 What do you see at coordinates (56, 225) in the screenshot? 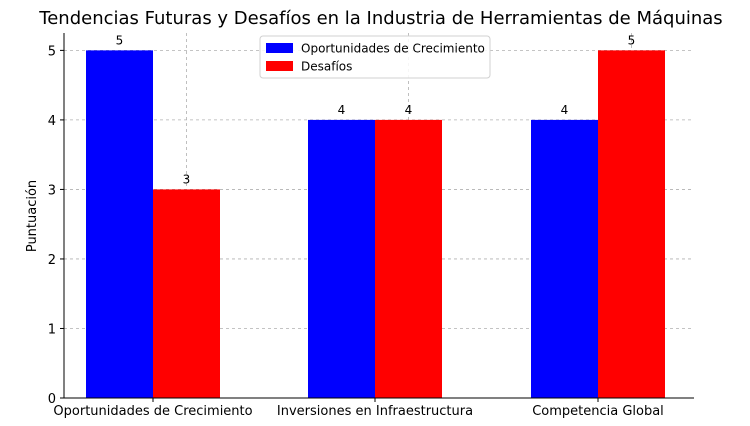
I see `y-ticks: 0 1 2 3 4 5` at bounding box center [56, 225].